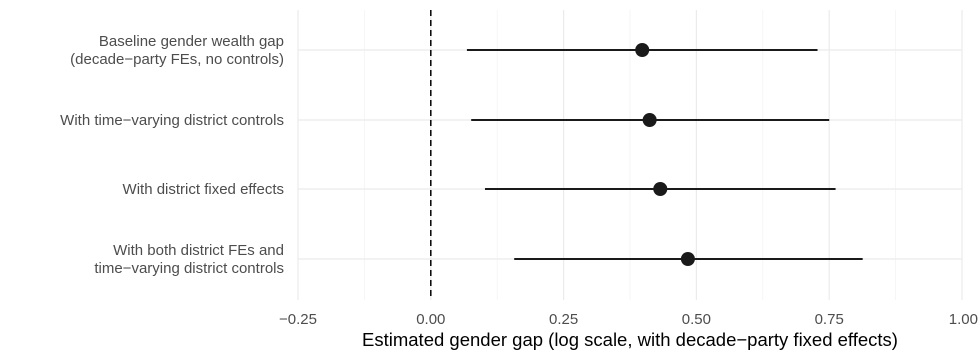 The height and width of the screenshot is (358, 980). What do you see at coordinates (198, 250) in the screenshot?
I see `category-label: With both district FEs and` at bounding box center [198, 250].